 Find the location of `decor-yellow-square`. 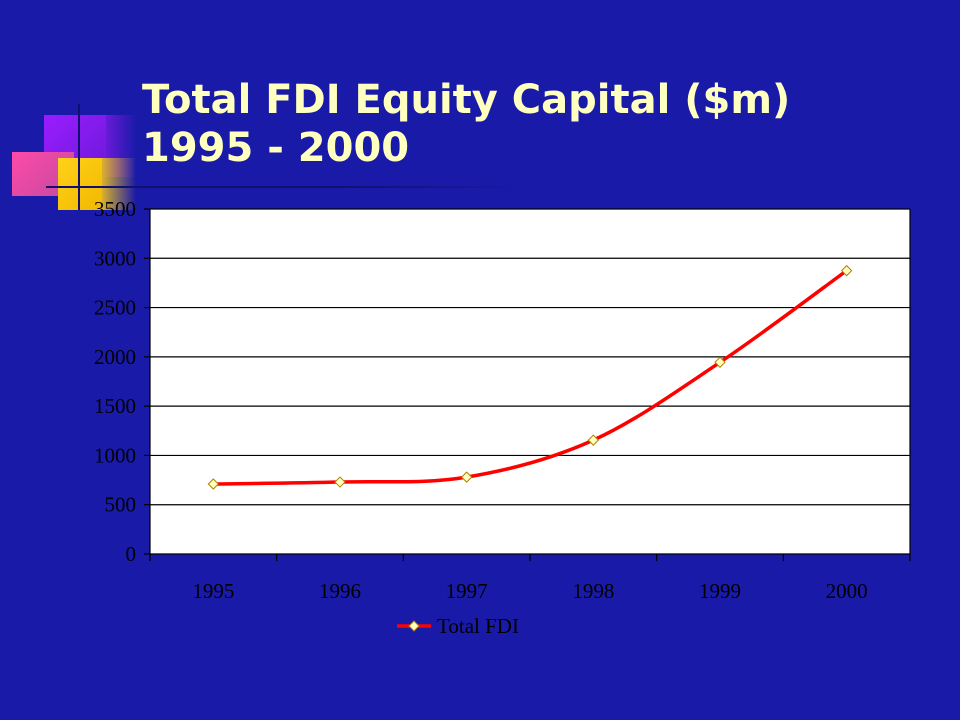

decor-yellow-square is located at coordinates (80, 184).